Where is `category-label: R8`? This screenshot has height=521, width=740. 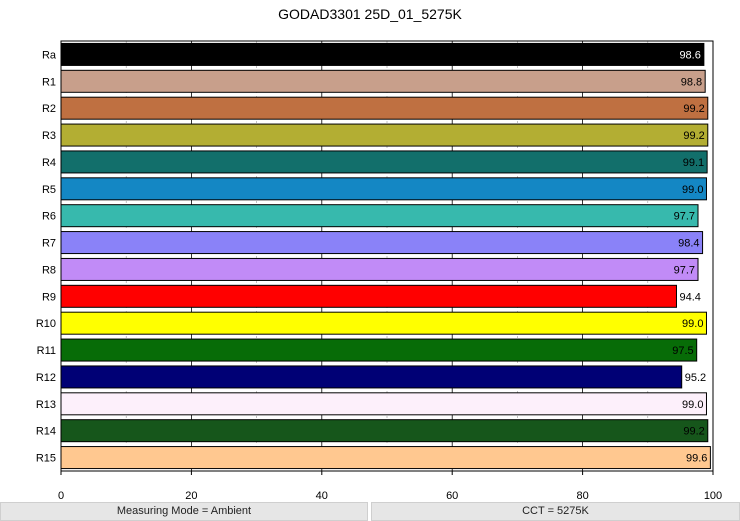 category-label: R8 is located at coordinates (49, 270).